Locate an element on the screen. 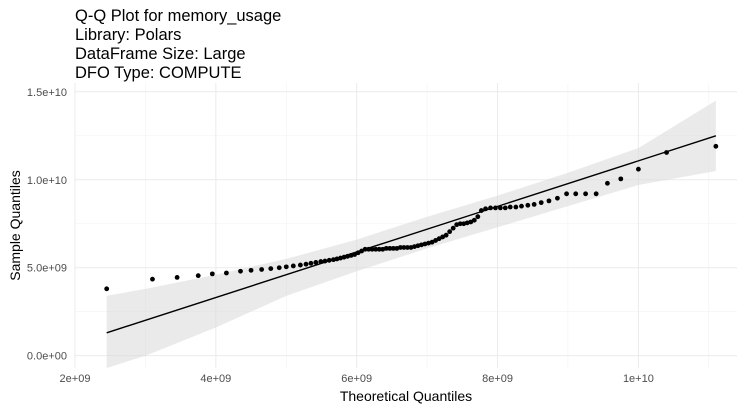  title-line-2: Library: Polars is located at coordinates (128, 35).